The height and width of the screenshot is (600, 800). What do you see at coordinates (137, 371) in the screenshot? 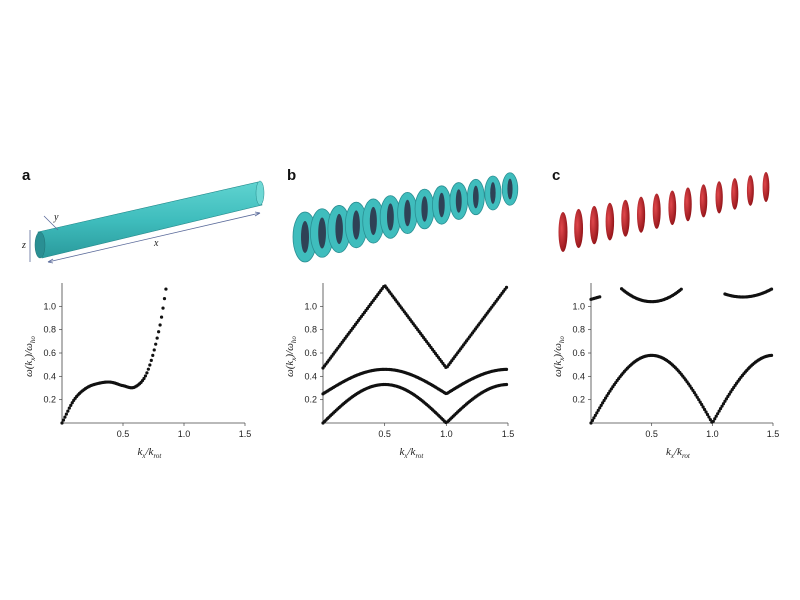
I see `chart-a: 0.5 1.0 1.5 0.2 0.4 0.6 0.8 1.0 kx/krot ω(kx)/ωho` at bounding box center [137, 371].